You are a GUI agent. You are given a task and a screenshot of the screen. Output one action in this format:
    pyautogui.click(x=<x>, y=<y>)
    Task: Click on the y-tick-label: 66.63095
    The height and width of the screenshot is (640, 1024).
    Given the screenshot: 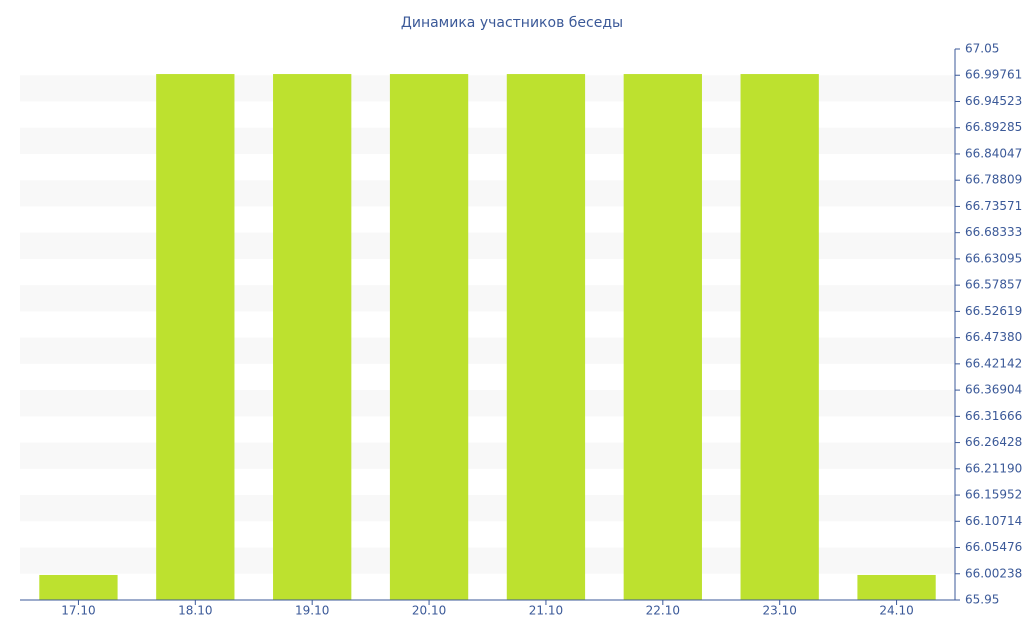 What is the action you would take?
    pyautogui.click(x=993, y=258)
    